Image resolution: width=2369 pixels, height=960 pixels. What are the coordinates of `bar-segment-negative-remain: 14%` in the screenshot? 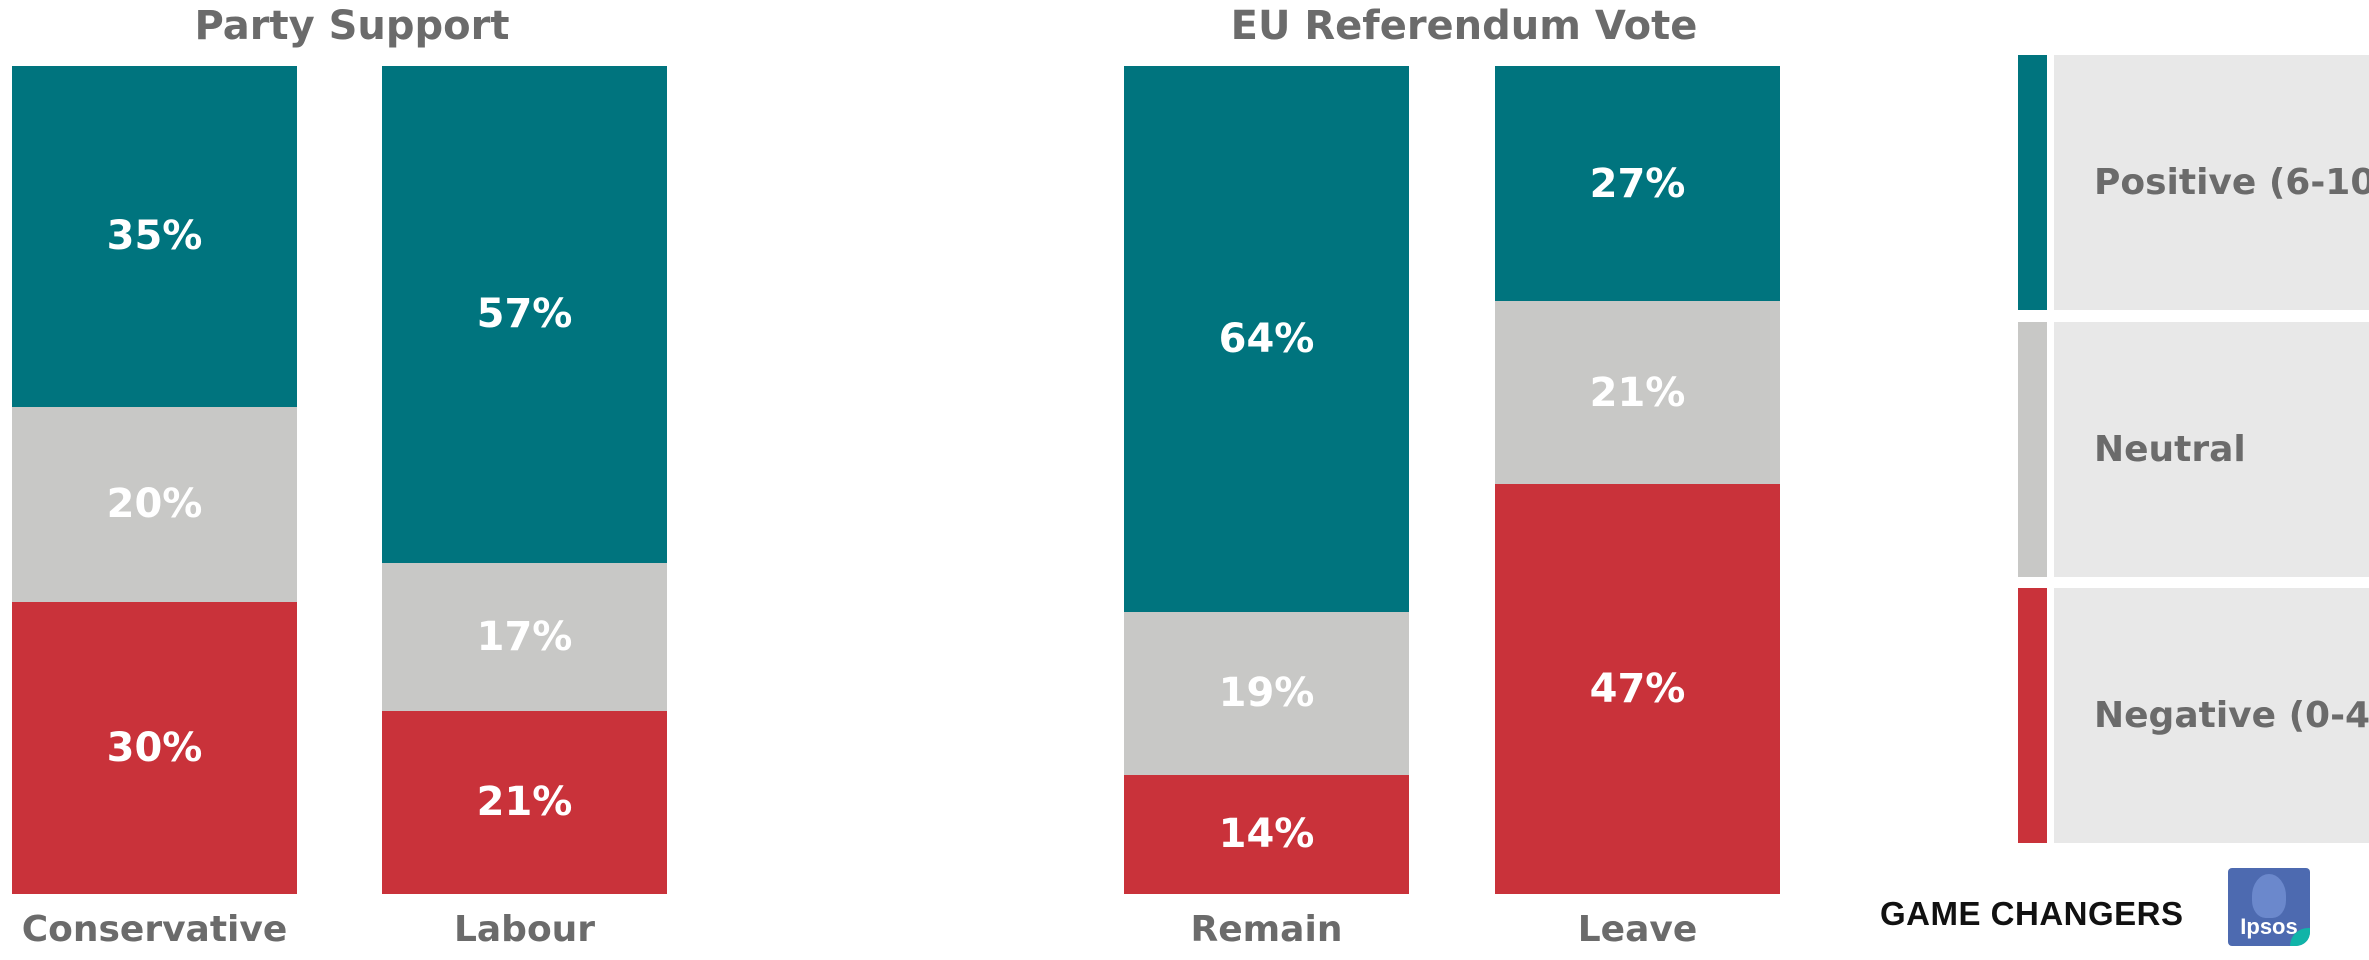 It's located at (1266, 834).